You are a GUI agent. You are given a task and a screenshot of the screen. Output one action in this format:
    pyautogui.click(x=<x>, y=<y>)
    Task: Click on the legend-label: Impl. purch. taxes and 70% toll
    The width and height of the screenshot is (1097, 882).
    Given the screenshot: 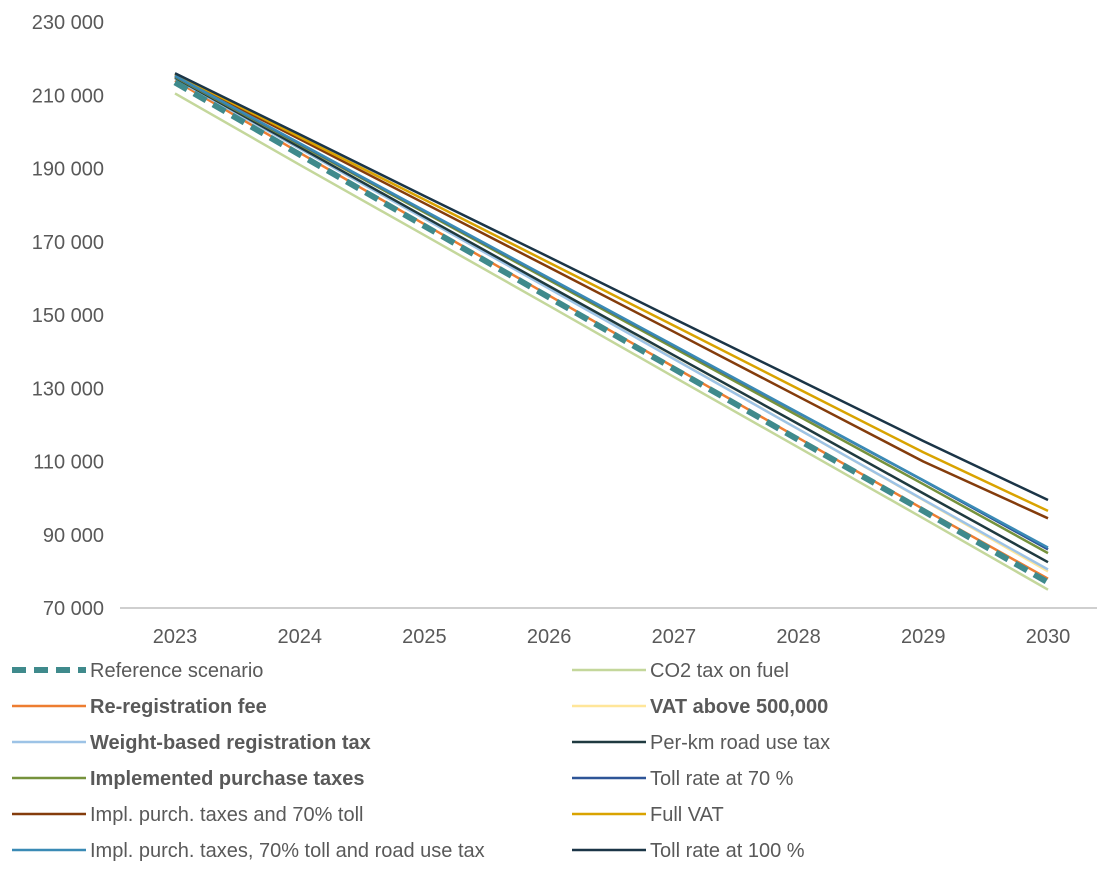 What is the action you would take?
    pyautogui.click(x=226, y=815)
    